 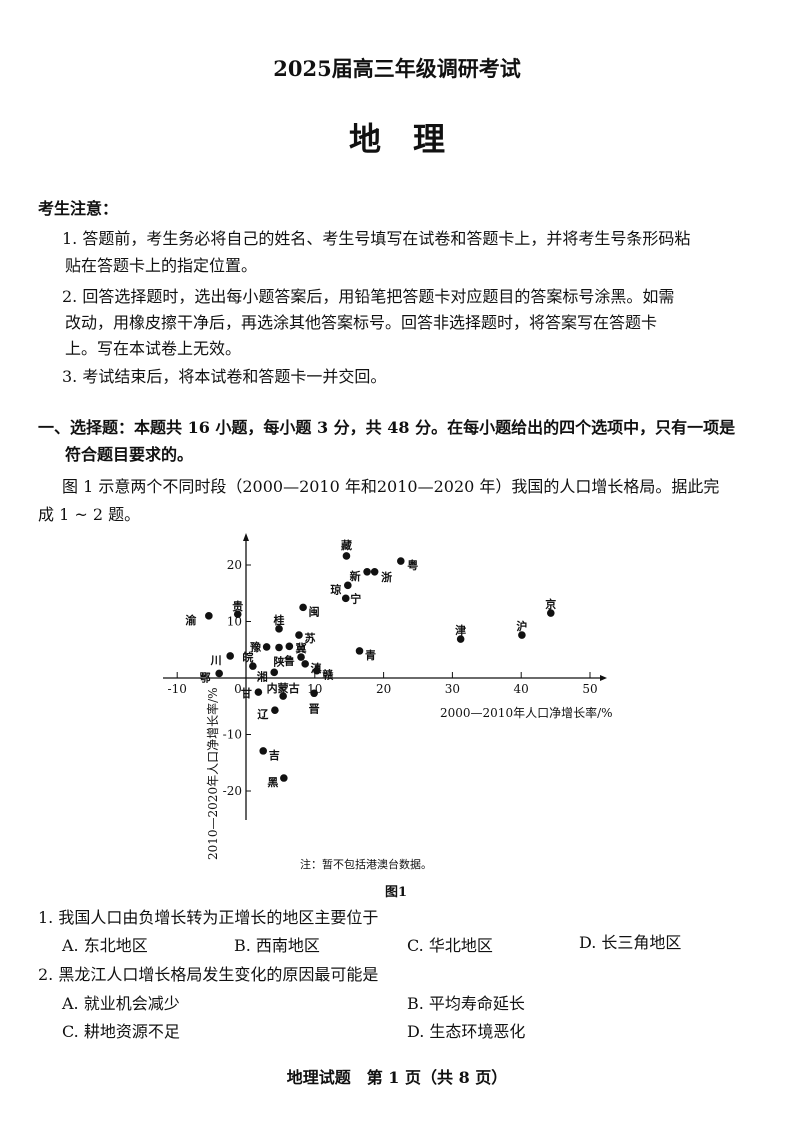 What do you see at coordinates (603, 678) in the screenshot?
I see `x-axis-arrow` at bounding box center [603, 678].